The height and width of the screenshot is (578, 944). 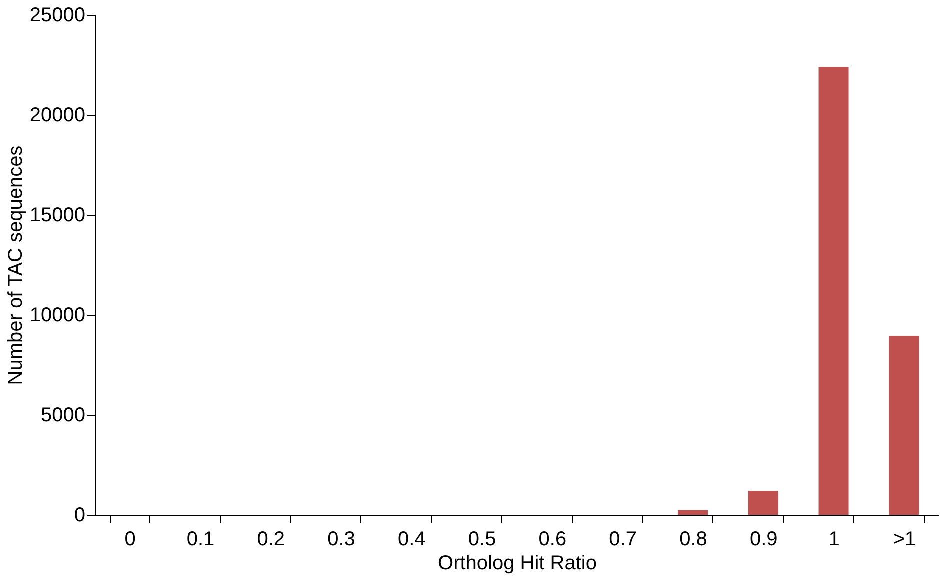 I want to click on x-tick-label: 0.1, so click(x=200, y=539).